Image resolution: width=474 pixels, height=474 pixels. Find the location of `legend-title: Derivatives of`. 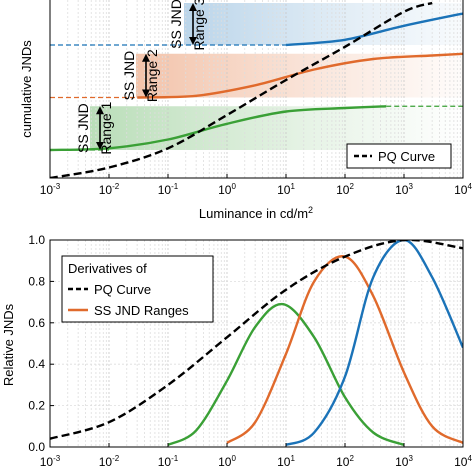

legend-title: Derivatives of is located at coordinates (107, 268).